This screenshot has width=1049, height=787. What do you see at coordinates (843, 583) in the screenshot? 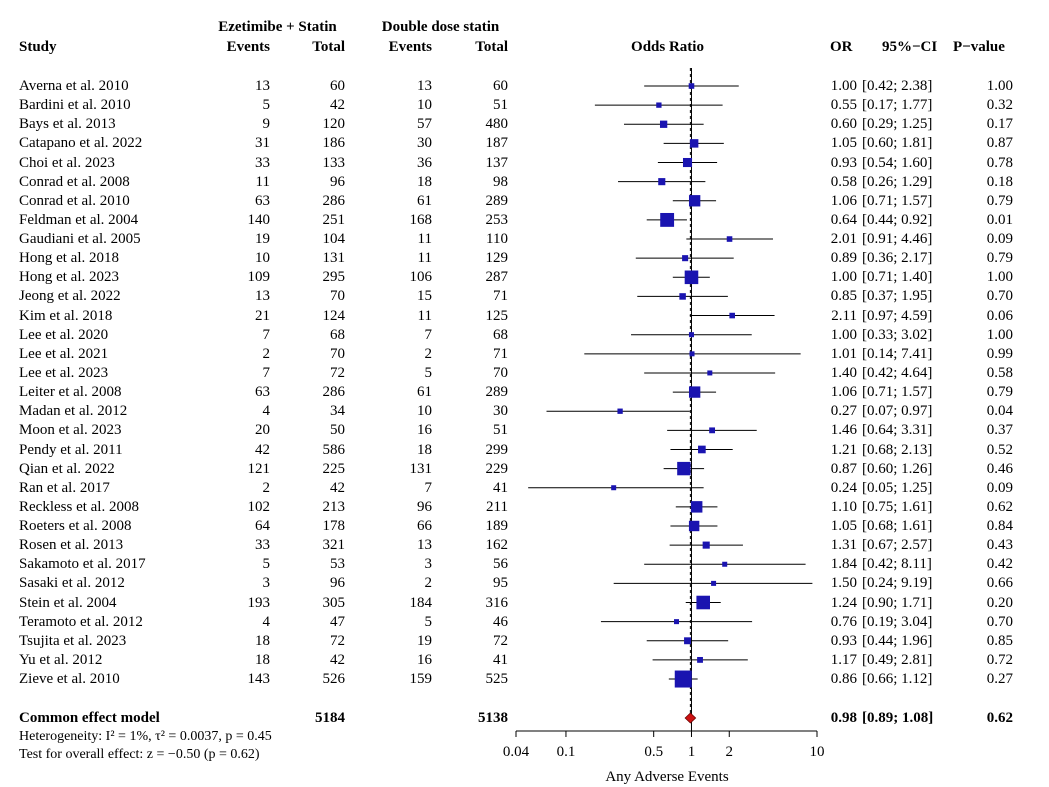
I see `or-cell: 1.50` at bounding box center [843, 583].